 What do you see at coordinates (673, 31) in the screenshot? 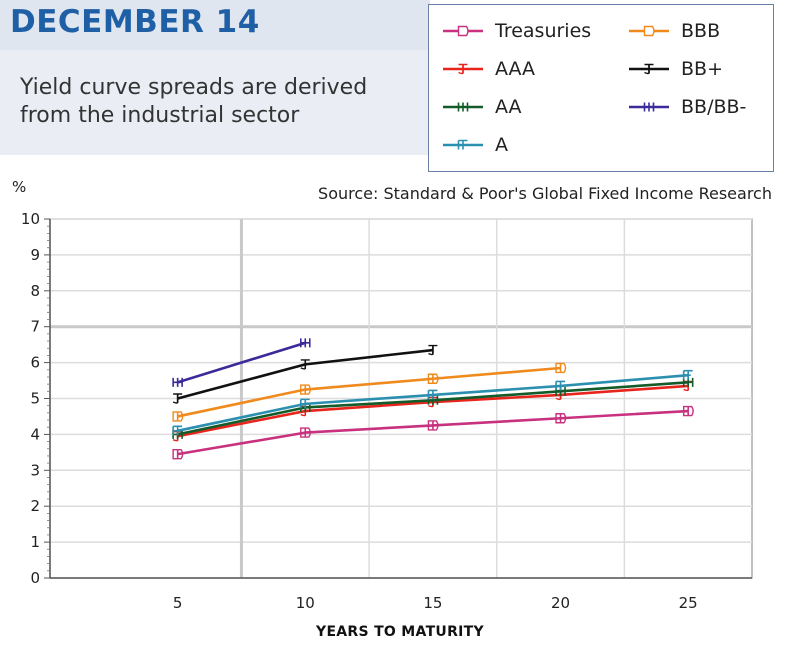
I see `legend-item: BBB` at bounding box center [673, 31].